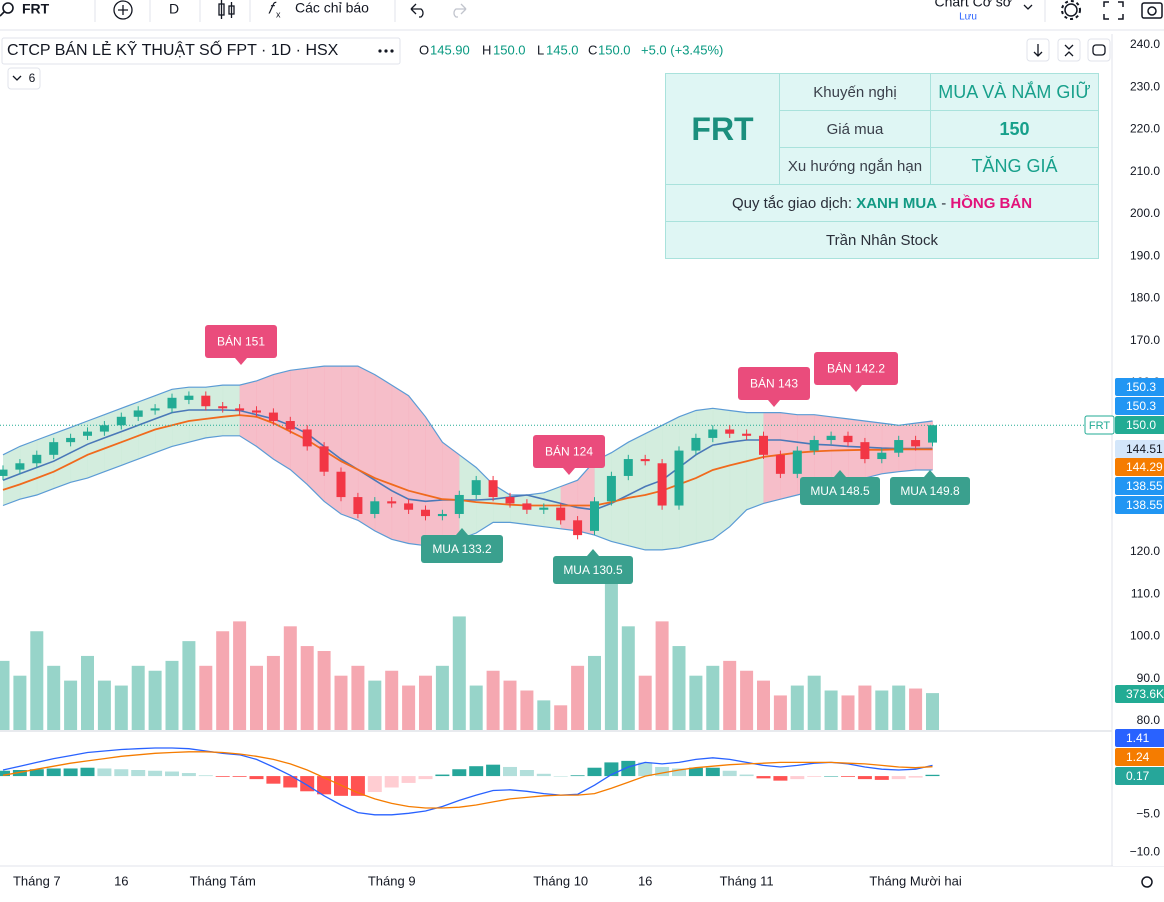 The image size is (1164, 902). What do you see at coordinates (1145, 129) in the screenshot?
I see `y-tick-label: 220.0` at bounding box center [1145, 129].